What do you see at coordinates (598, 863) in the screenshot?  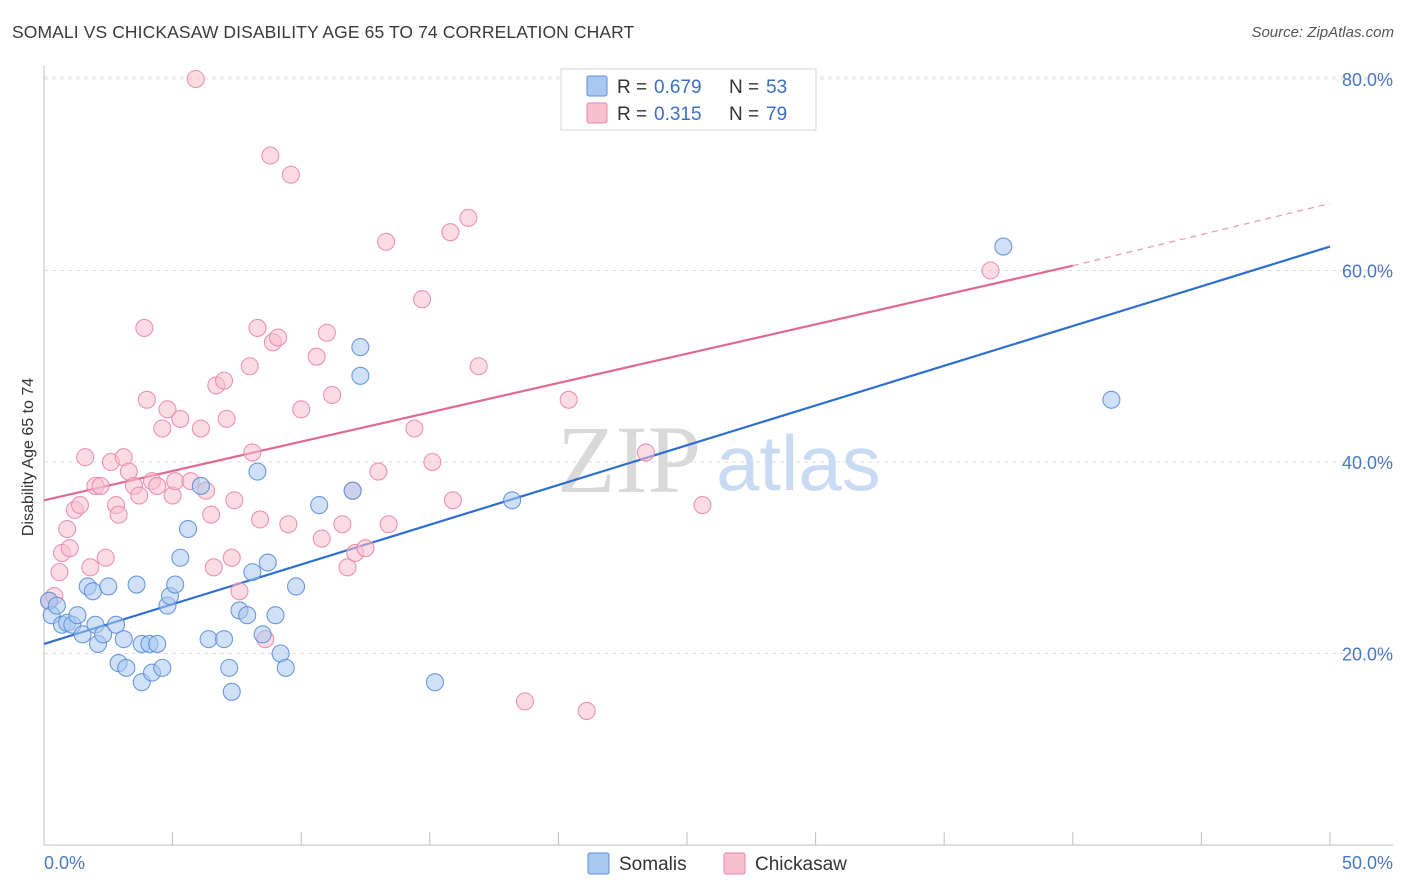 I see `somalis-legend-swatch` at bounding box center [598, 863].